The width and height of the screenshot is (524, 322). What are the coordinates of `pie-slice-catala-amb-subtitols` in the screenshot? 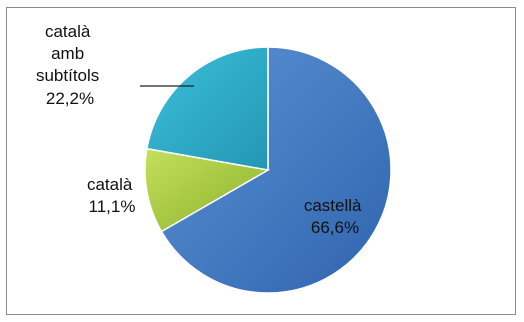 It's located at (207, 108).